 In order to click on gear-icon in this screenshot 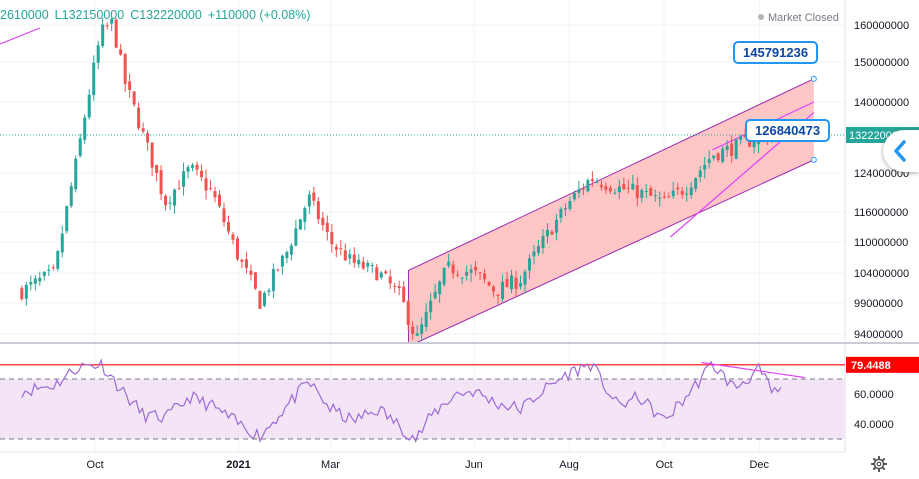, I will do `click(879, 464)`.